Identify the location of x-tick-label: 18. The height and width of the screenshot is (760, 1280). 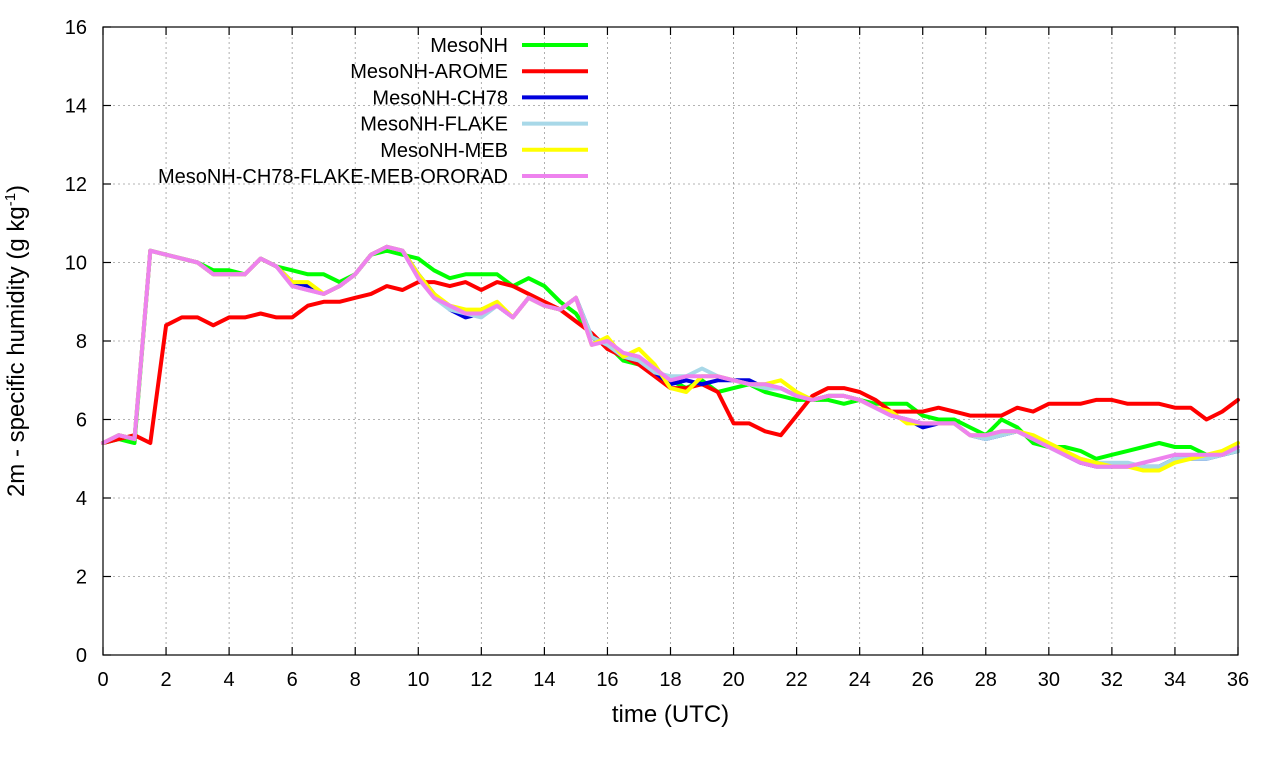
(670, 680).